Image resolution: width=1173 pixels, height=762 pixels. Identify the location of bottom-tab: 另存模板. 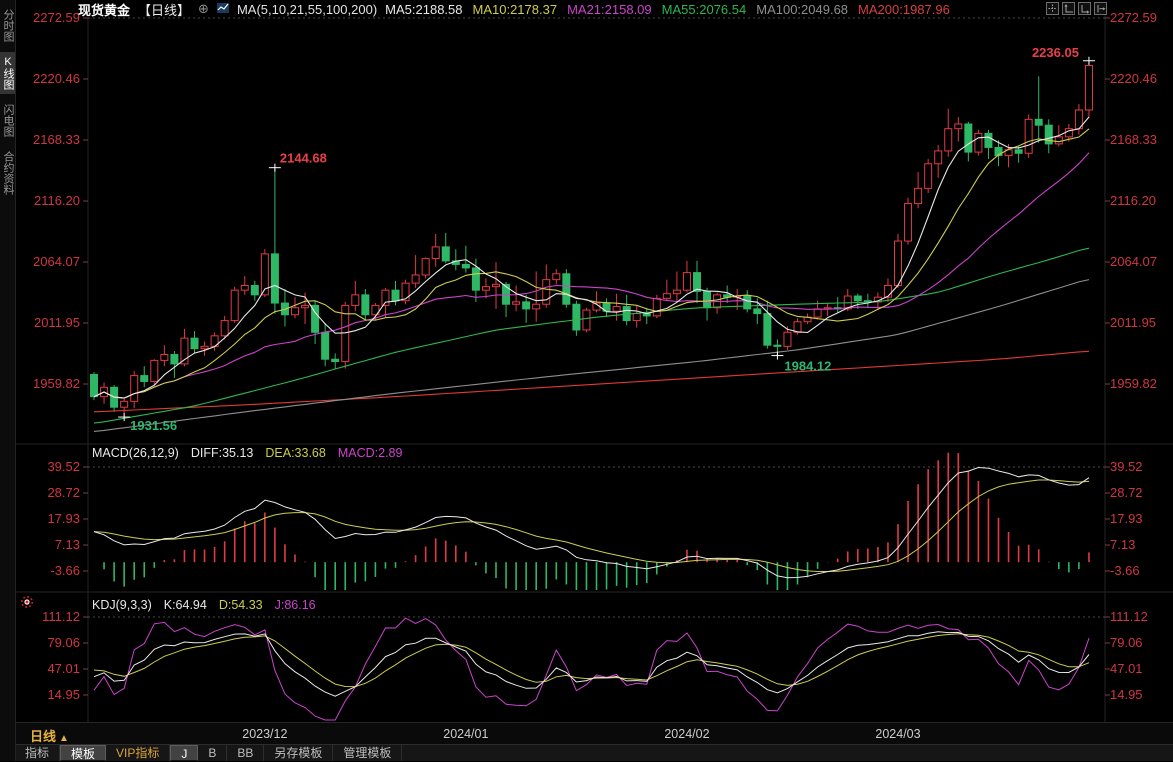
(299, 753).